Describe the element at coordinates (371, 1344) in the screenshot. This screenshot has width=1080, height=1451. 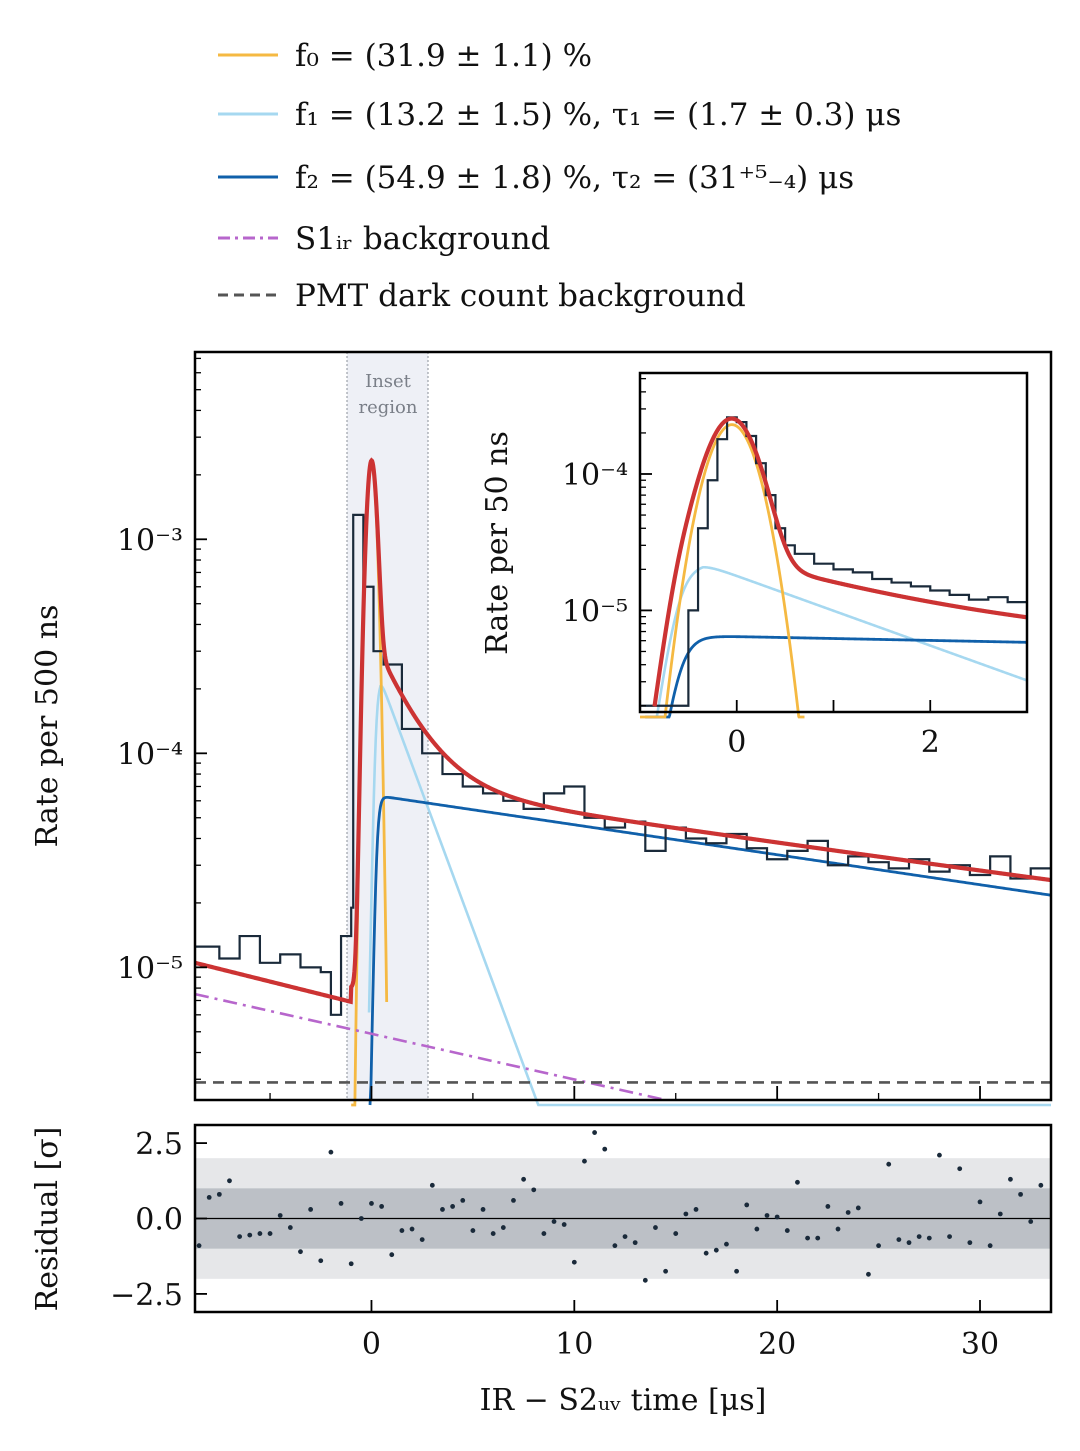
I see `x-tick-label: 0` at that location.